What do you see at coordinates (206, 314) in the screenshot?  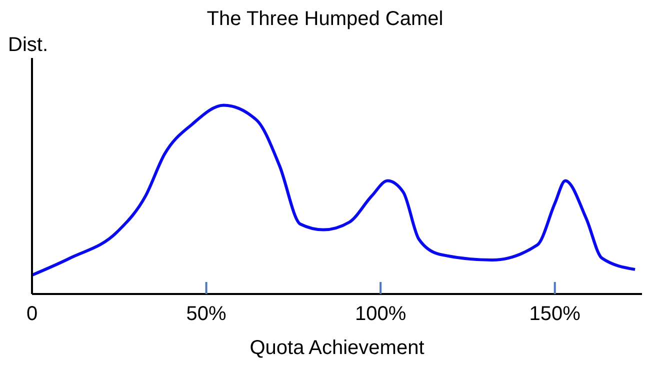 I see `x-tick-label: 50%` at bounding box center [206, 314].